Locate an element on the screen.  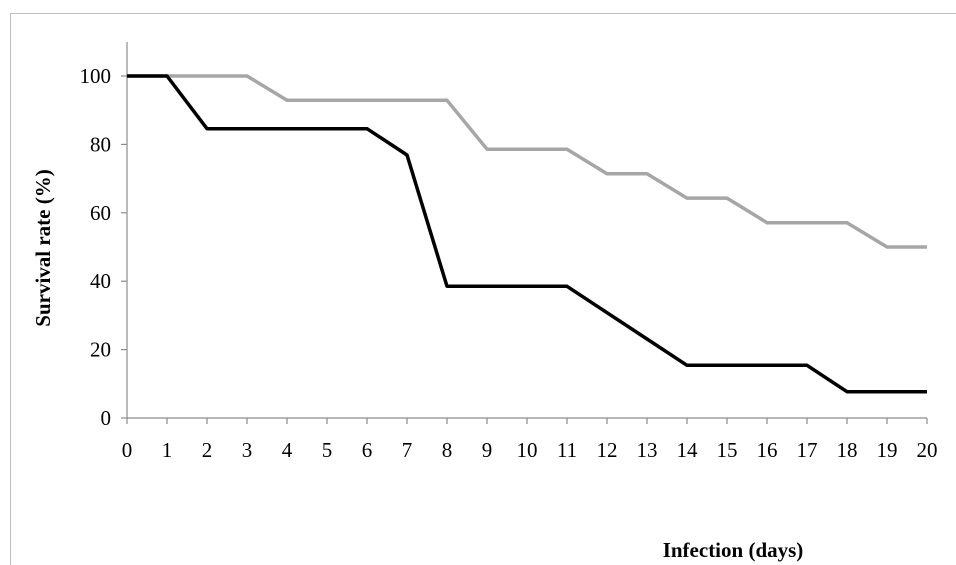
x-tick-label: 20 is located at coordinates (927, 450).